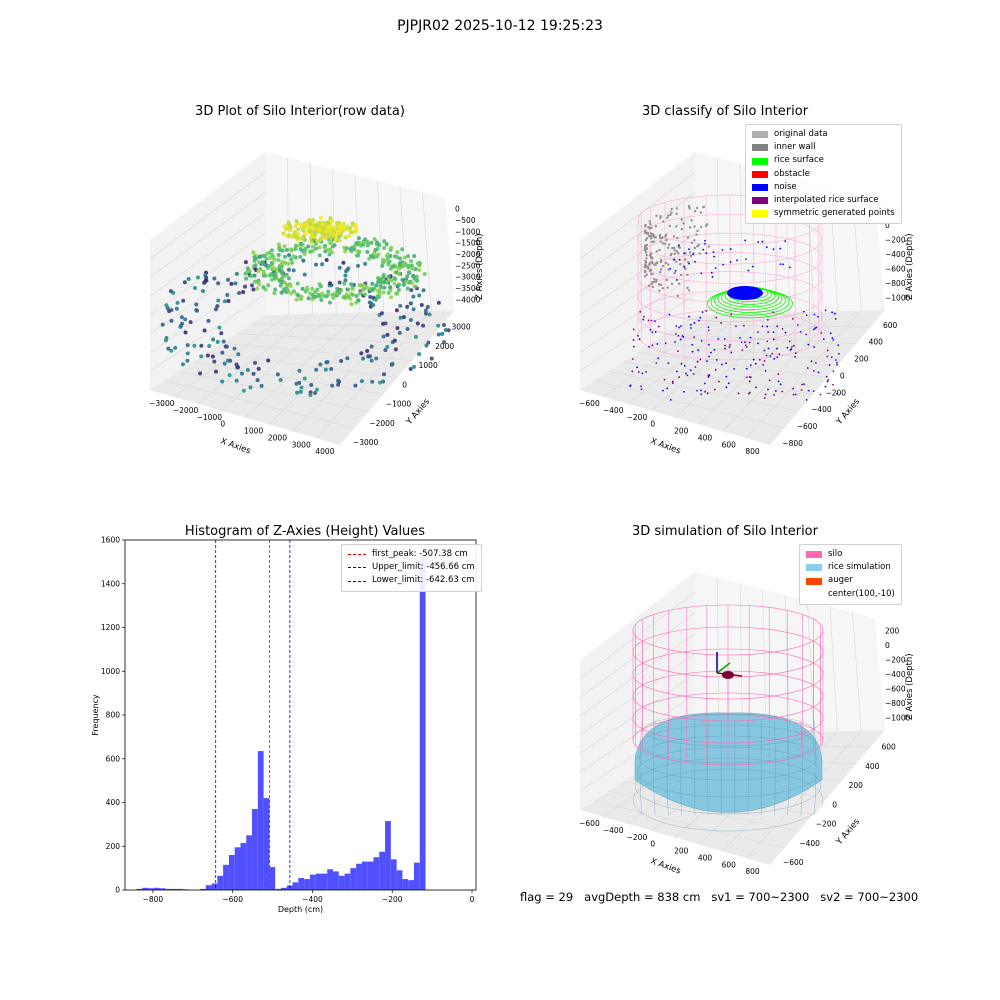  What do you see at coordinates (162, 403) in the screenshot?
I see `x-tick-label: −3000` at bounding box center [162, 403].